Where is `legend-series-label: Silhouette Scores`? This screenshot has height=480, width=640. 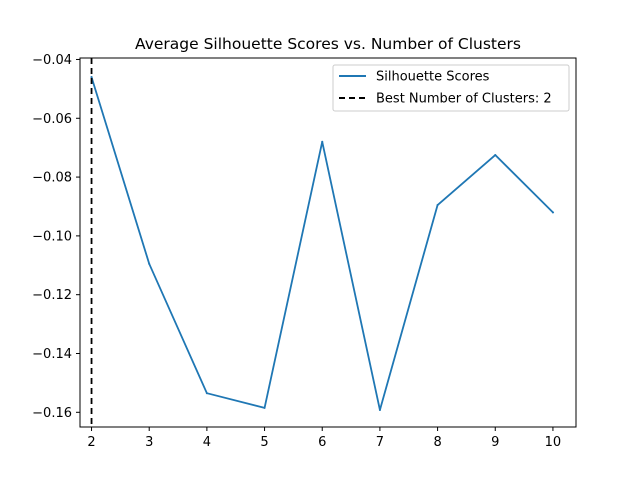
legend-series-label: Silhouette Scores is located at coordinates (433, 77).